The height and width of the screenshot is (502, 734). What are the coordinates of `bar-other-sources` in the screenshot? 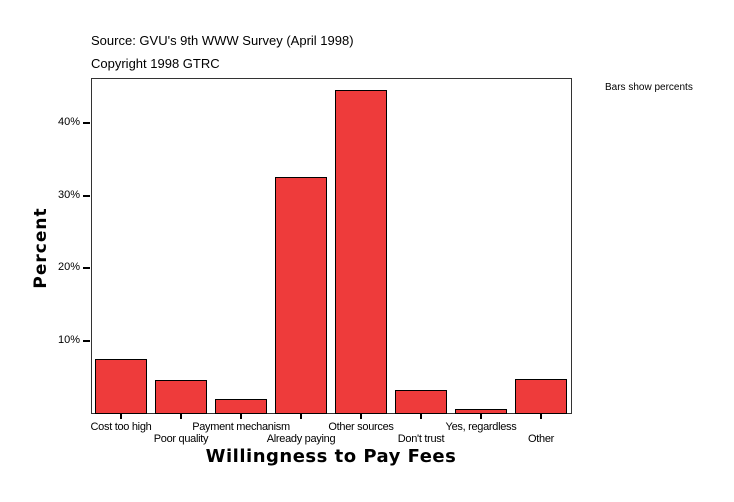 It's located at (361, 252).